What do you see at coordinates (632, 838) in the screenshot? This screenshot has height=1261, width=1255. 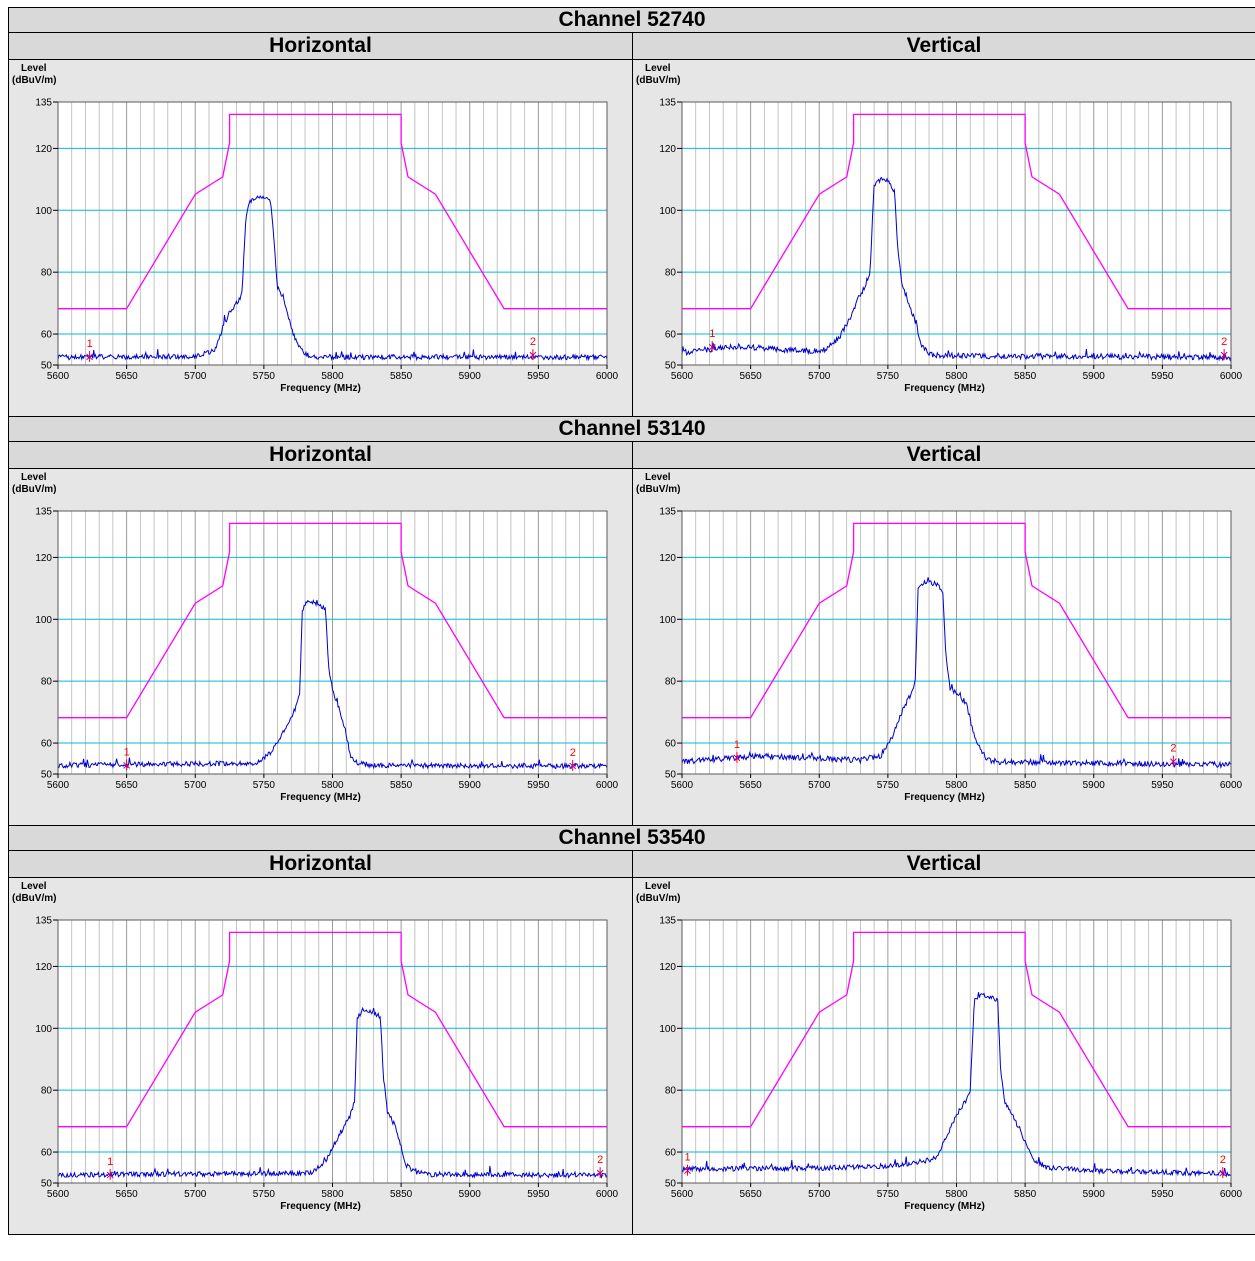 I see `channel-header-3: Channel 53540` at bounding box center [632, 838].